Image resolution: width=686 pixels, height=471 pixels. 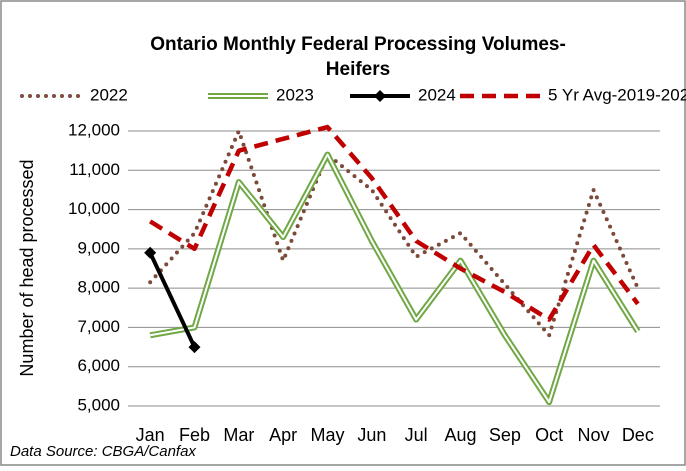 What do you see at coordinates (295, 94) in the screenshot?
I see `legend-label: 2023` at bounding box center [295, 94].